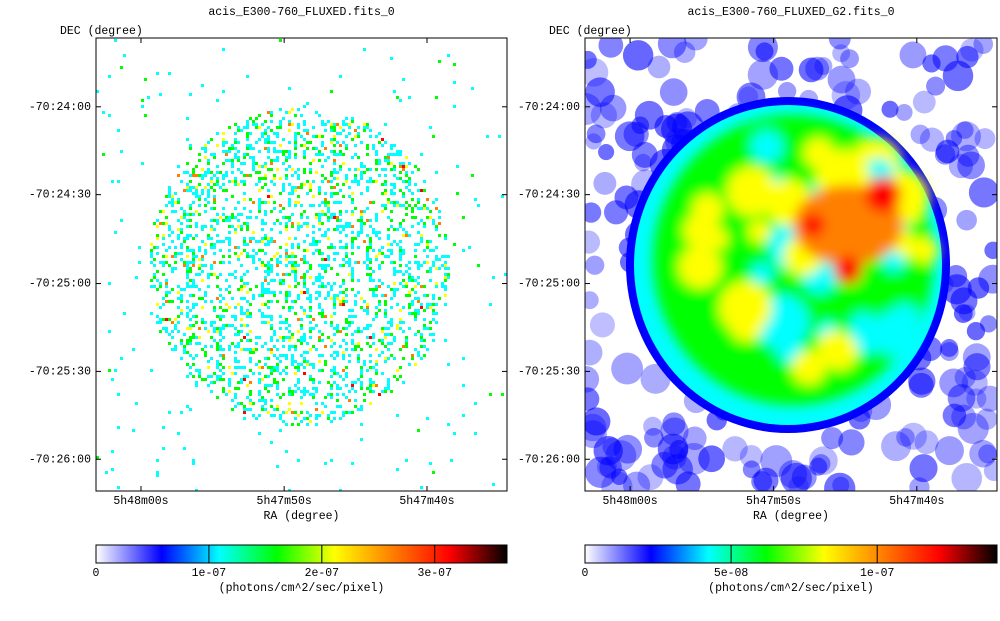  What do you see at coordinates (549, 371) in the screenshot?
I see `y-tick-label: -70:25:30` at bounding box center [549, 371].